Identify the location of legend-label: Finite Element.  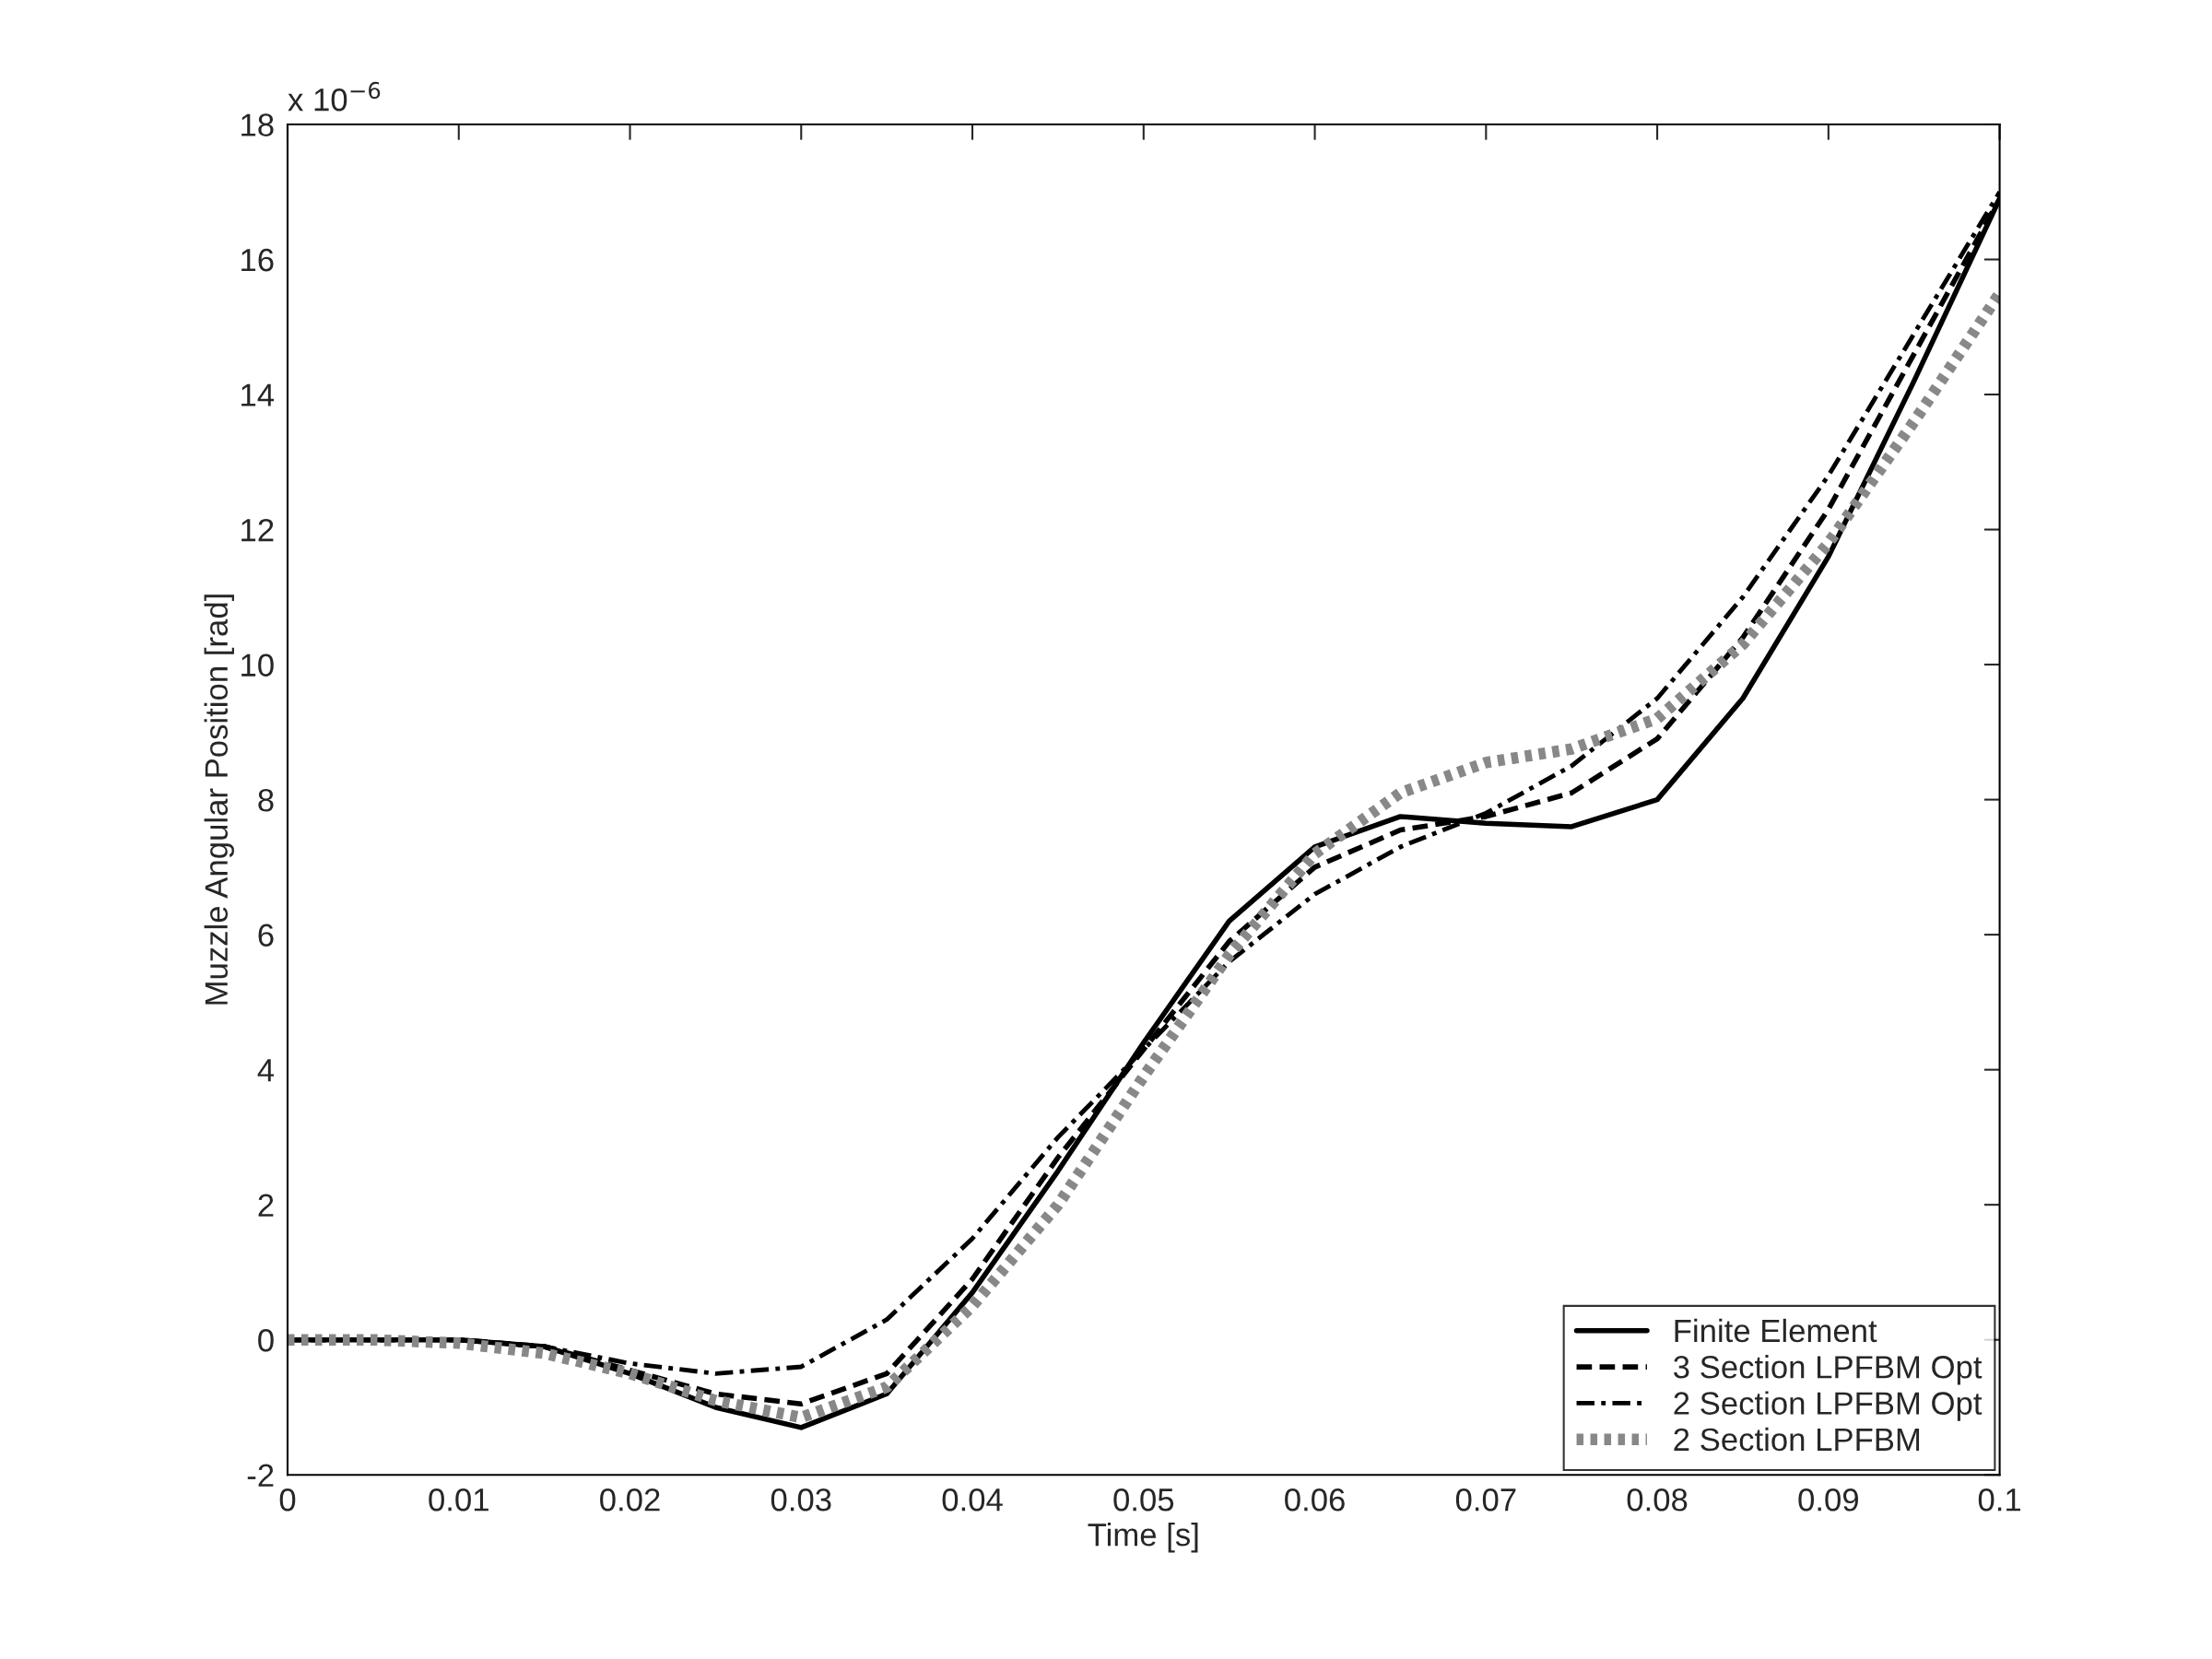
(1776, 1330).